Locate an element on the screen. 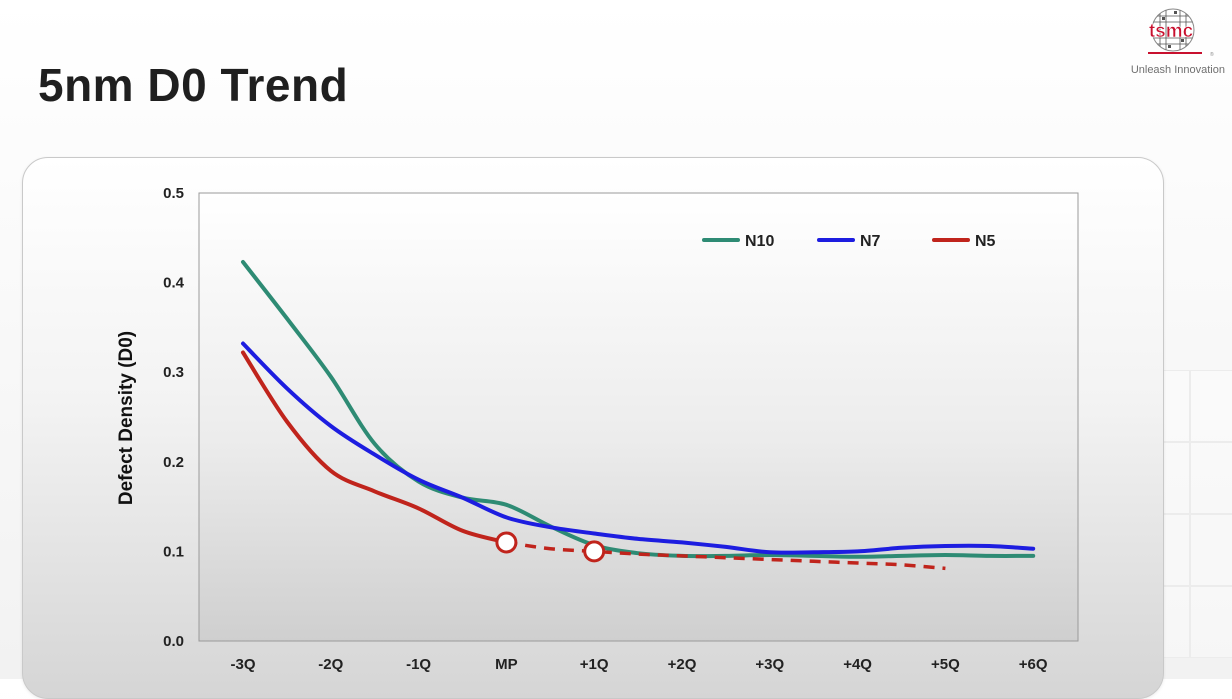 The width and height of the screenshot is (1232, 699). logo-wordmark: tsmc is located at coordinates (1171, 31).